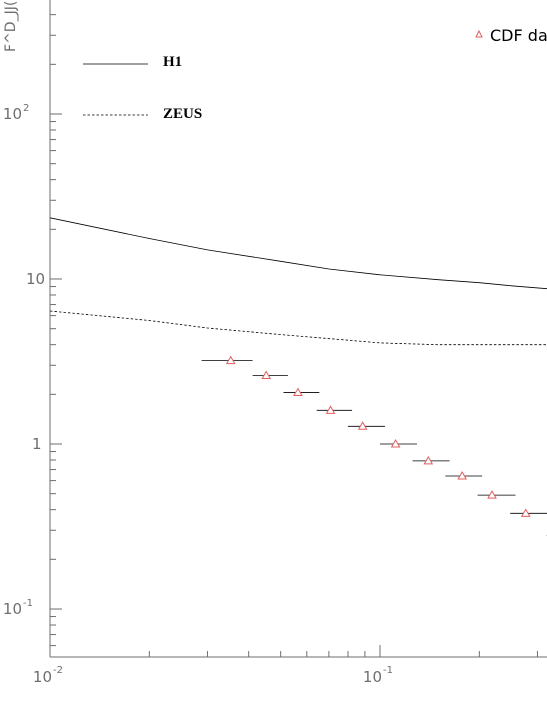 The height and width of the screenshot is (708, 547). Describe the element at coordinates (298, 253) in the screenshot. I see `curve-h1` at that location.